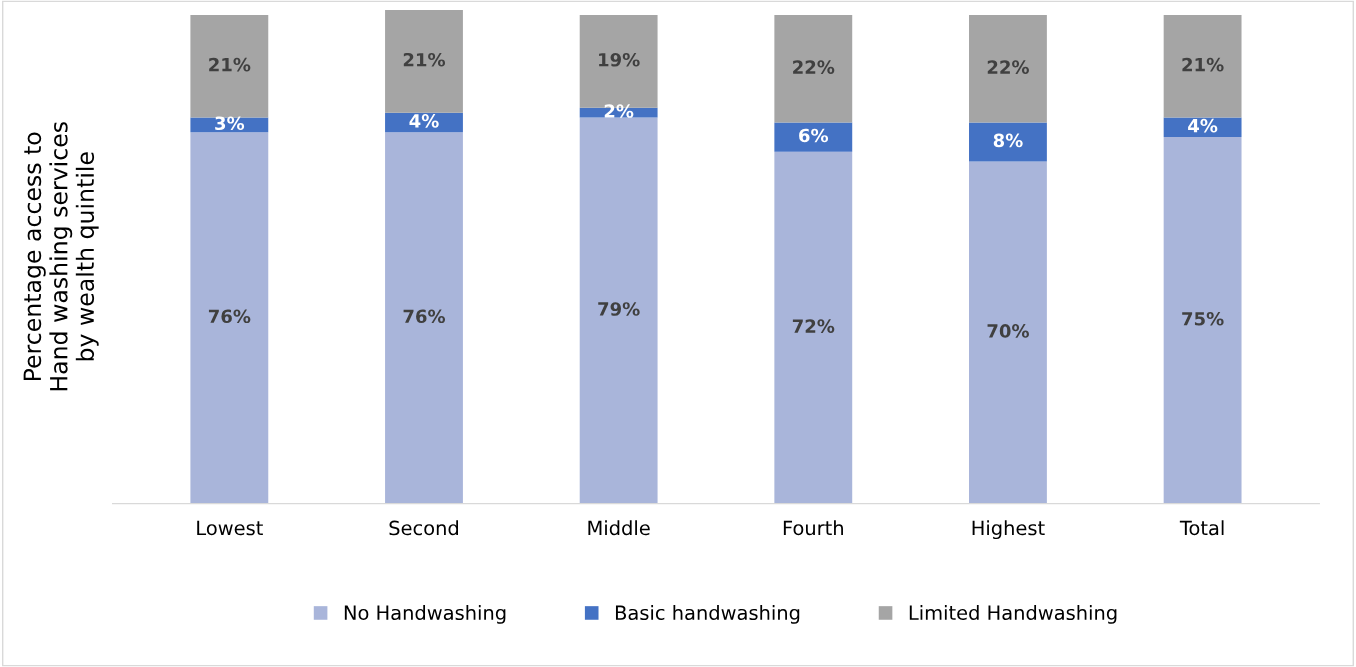 This screenshot has height=667, width=1356. Describe the element at coordinates (619, 111) in the screenshot. I see `data-label: 2%` at that location.